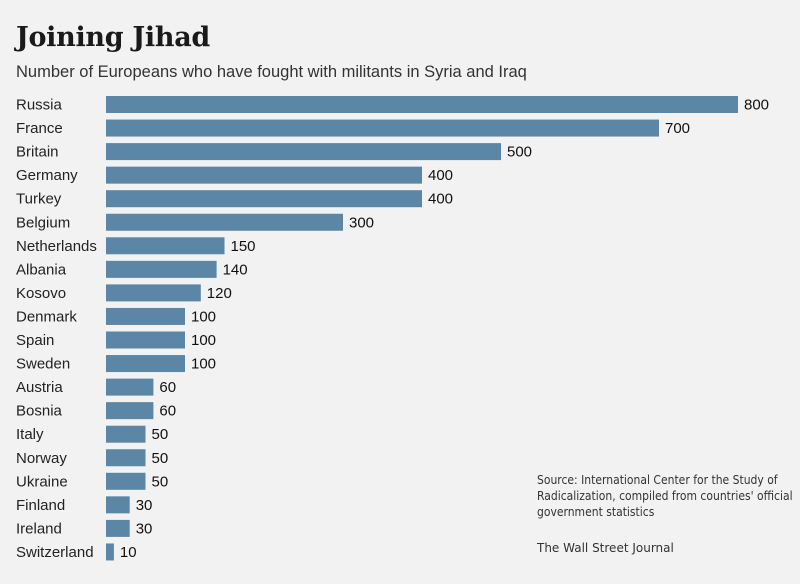  I want to click on bar-finland, so click(118, 505).